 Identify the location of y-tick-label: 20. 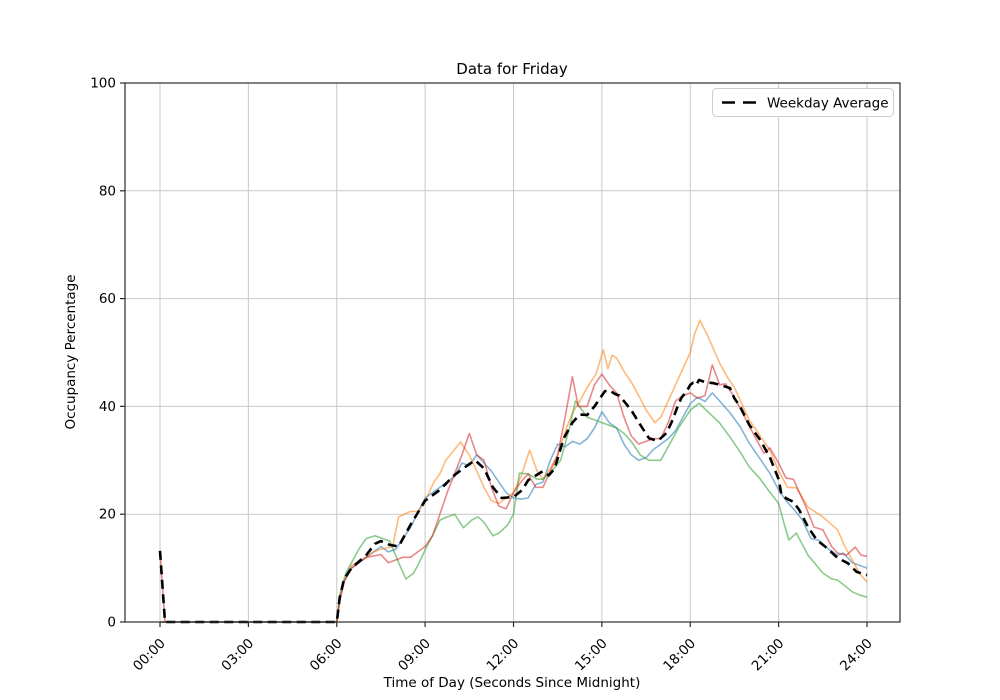
(107, 515).